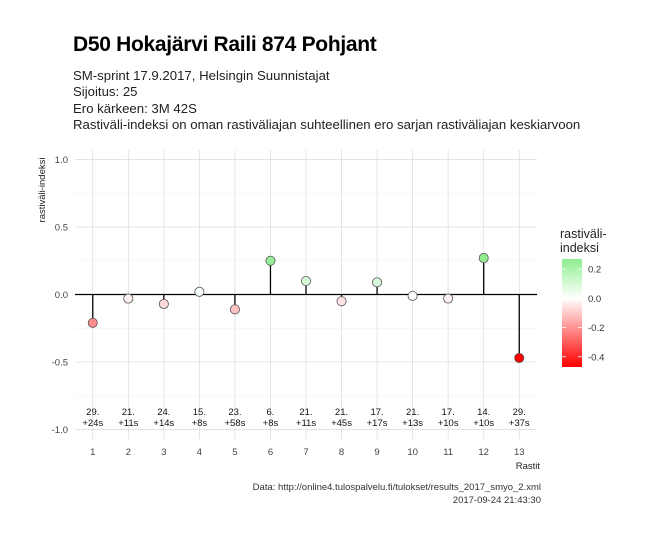 This screenshot has height=540, width=652. I want to click on y-tick-label: 0.5, so click(61, 227).